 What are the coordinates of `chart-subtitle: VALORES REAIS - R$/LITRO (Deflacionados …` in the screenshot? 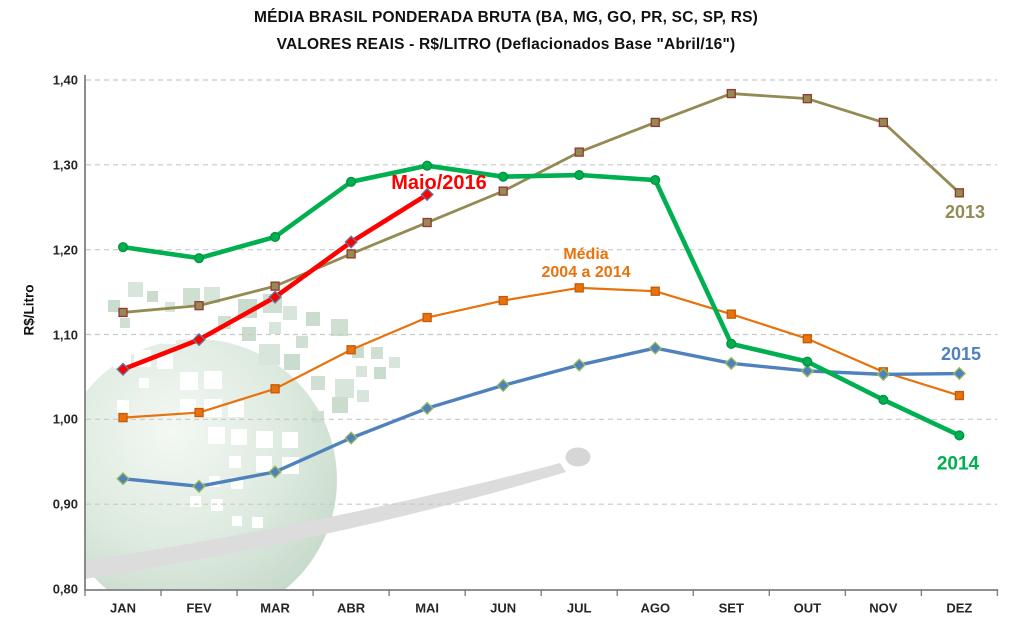 It's located at (506, 44).